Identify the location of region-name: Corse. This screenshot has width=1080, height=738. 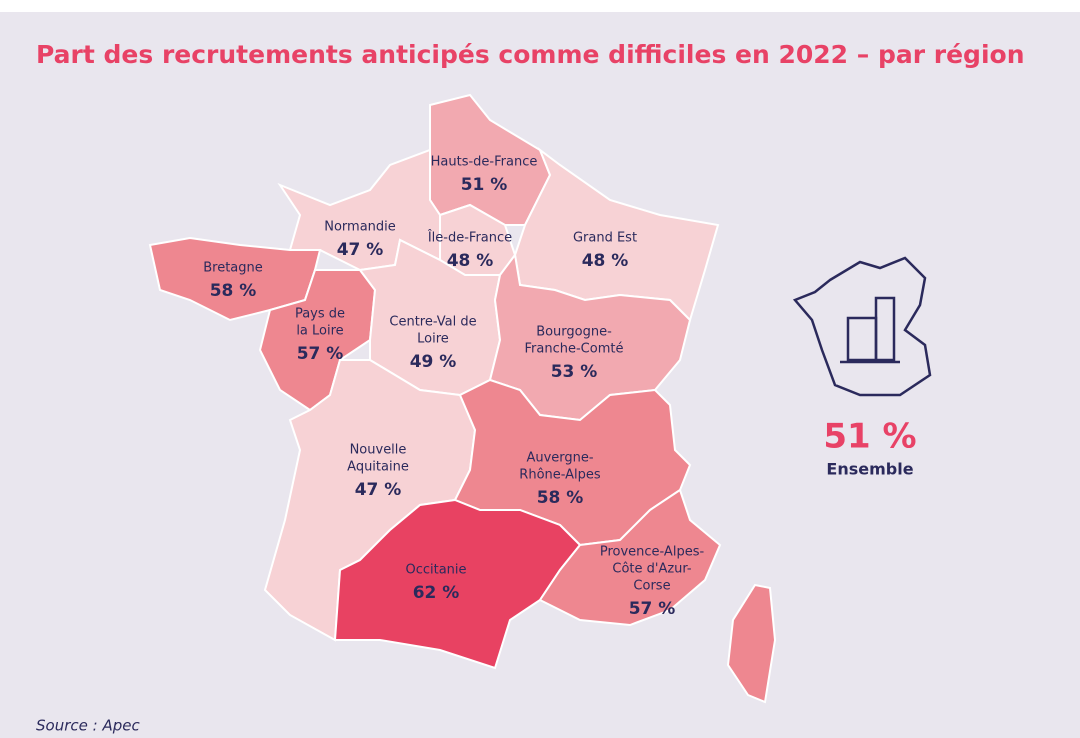
(651, 586).